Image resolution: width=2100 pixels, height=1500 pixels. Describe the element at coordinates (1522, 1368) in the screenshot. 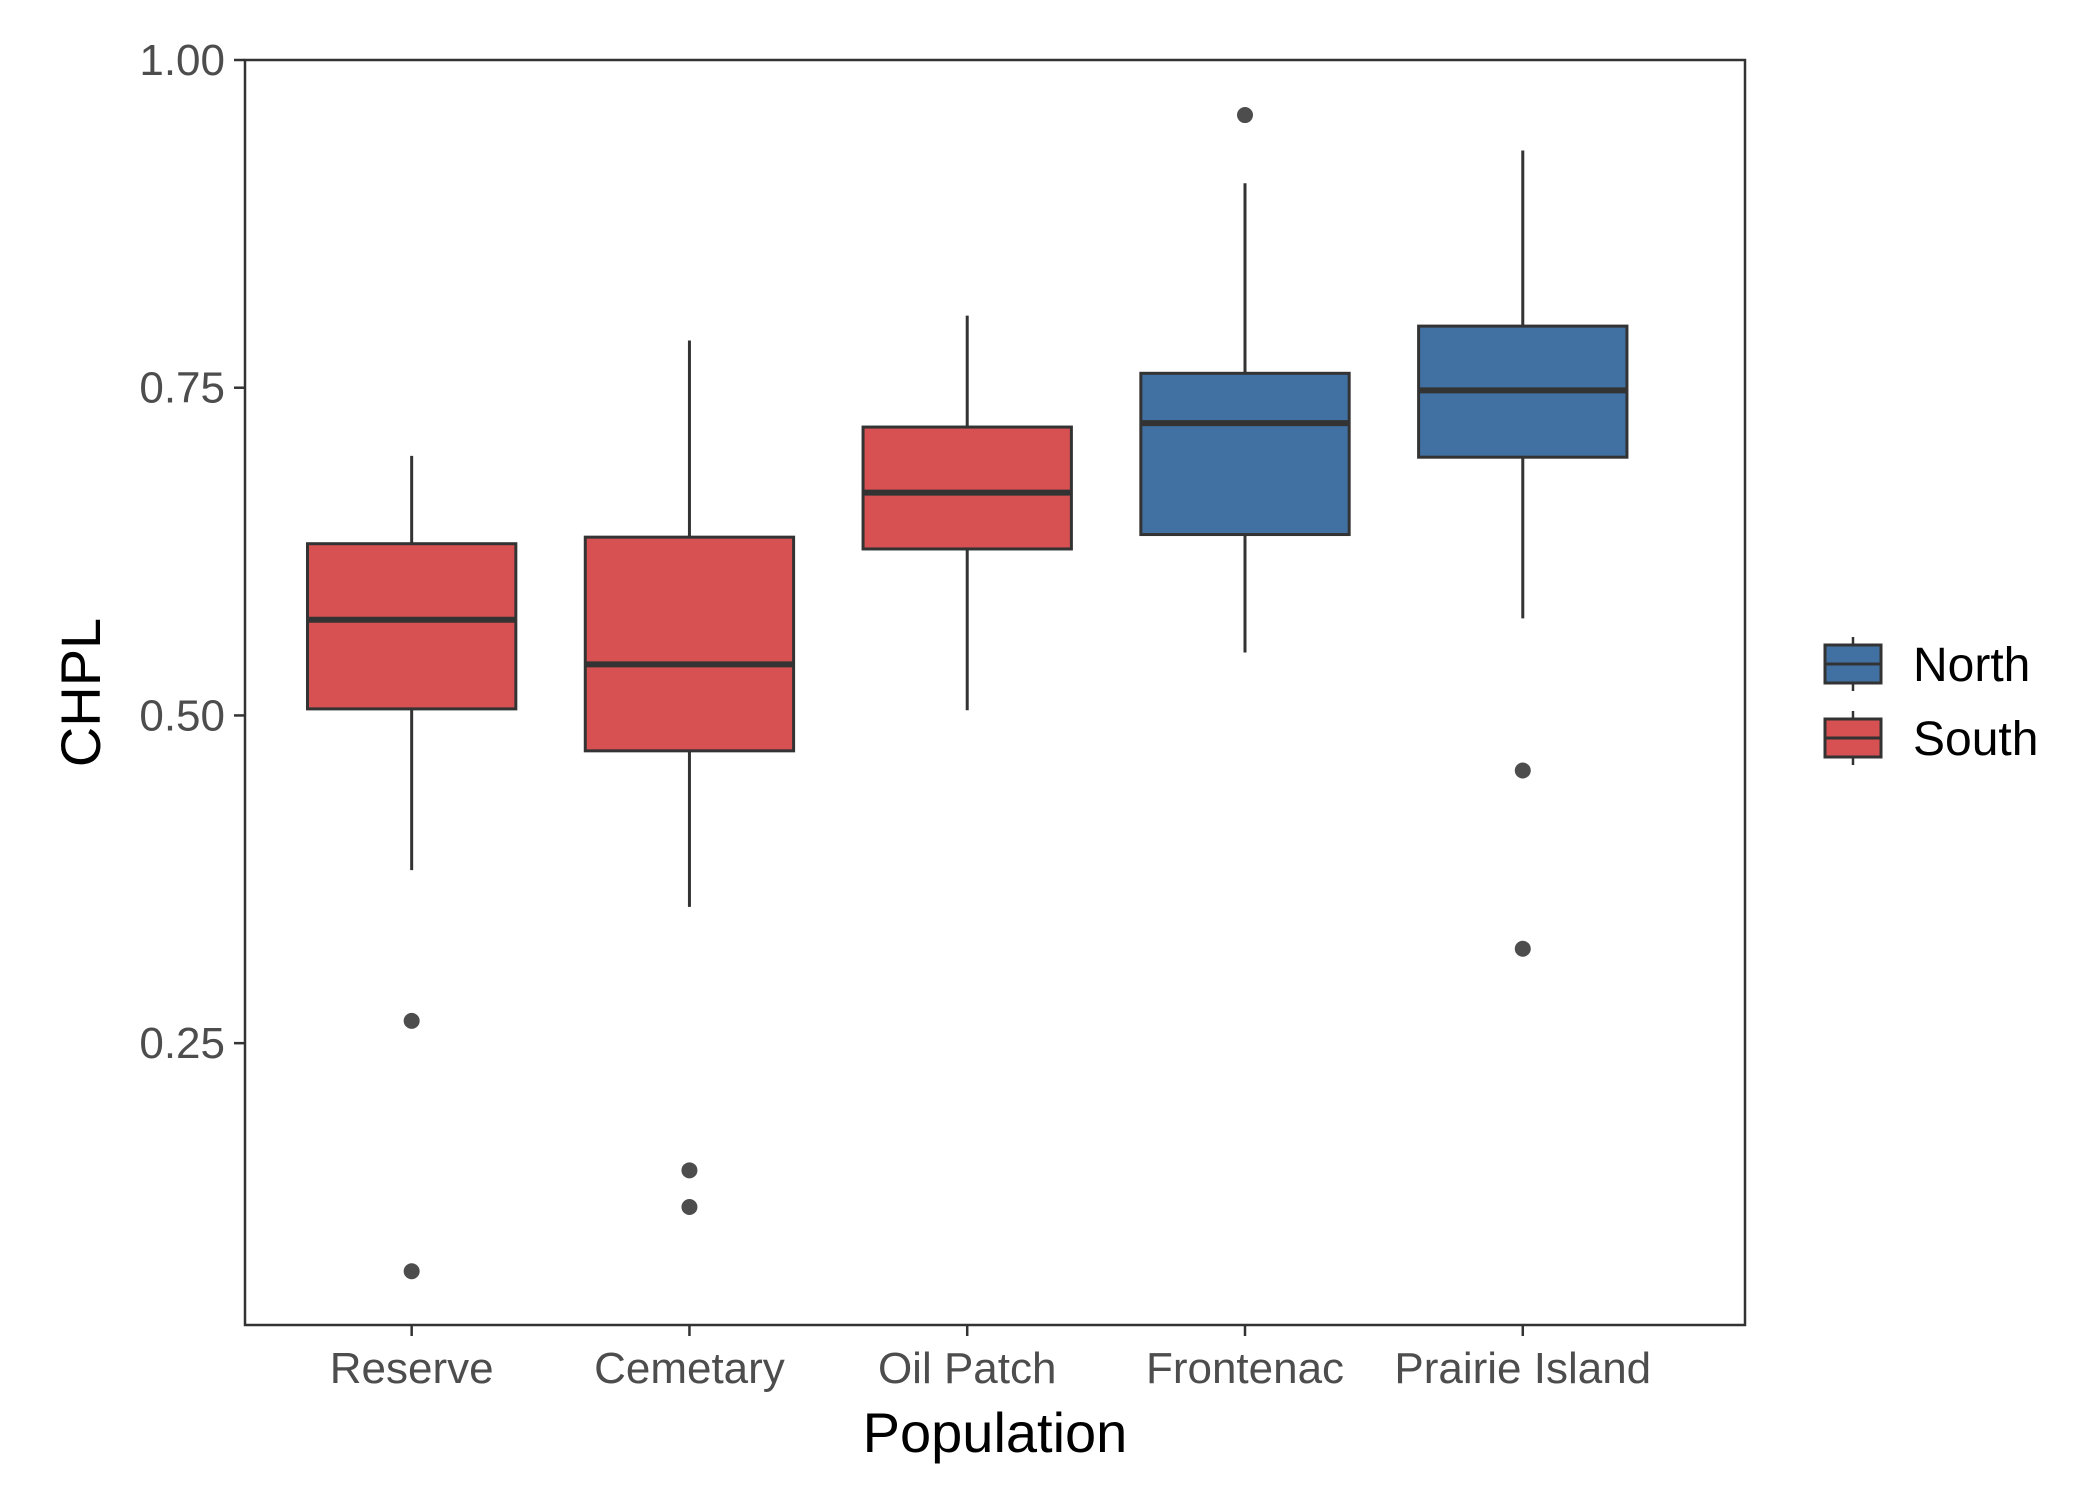

I see `x-tick-label: Prairie Island` at that location.